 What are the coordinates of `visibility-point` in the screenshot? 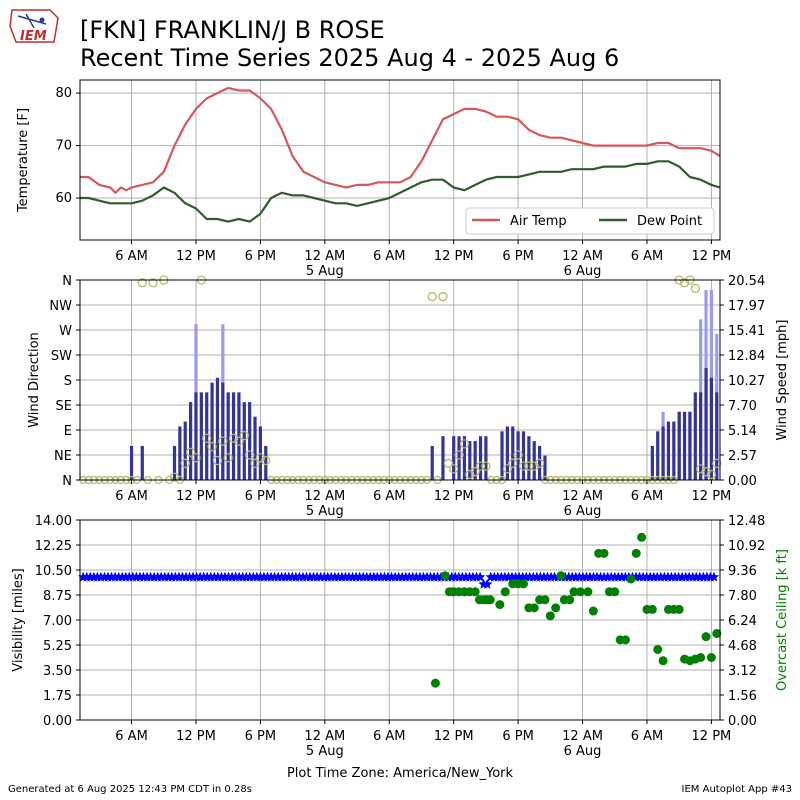 It's located at (487, 583).